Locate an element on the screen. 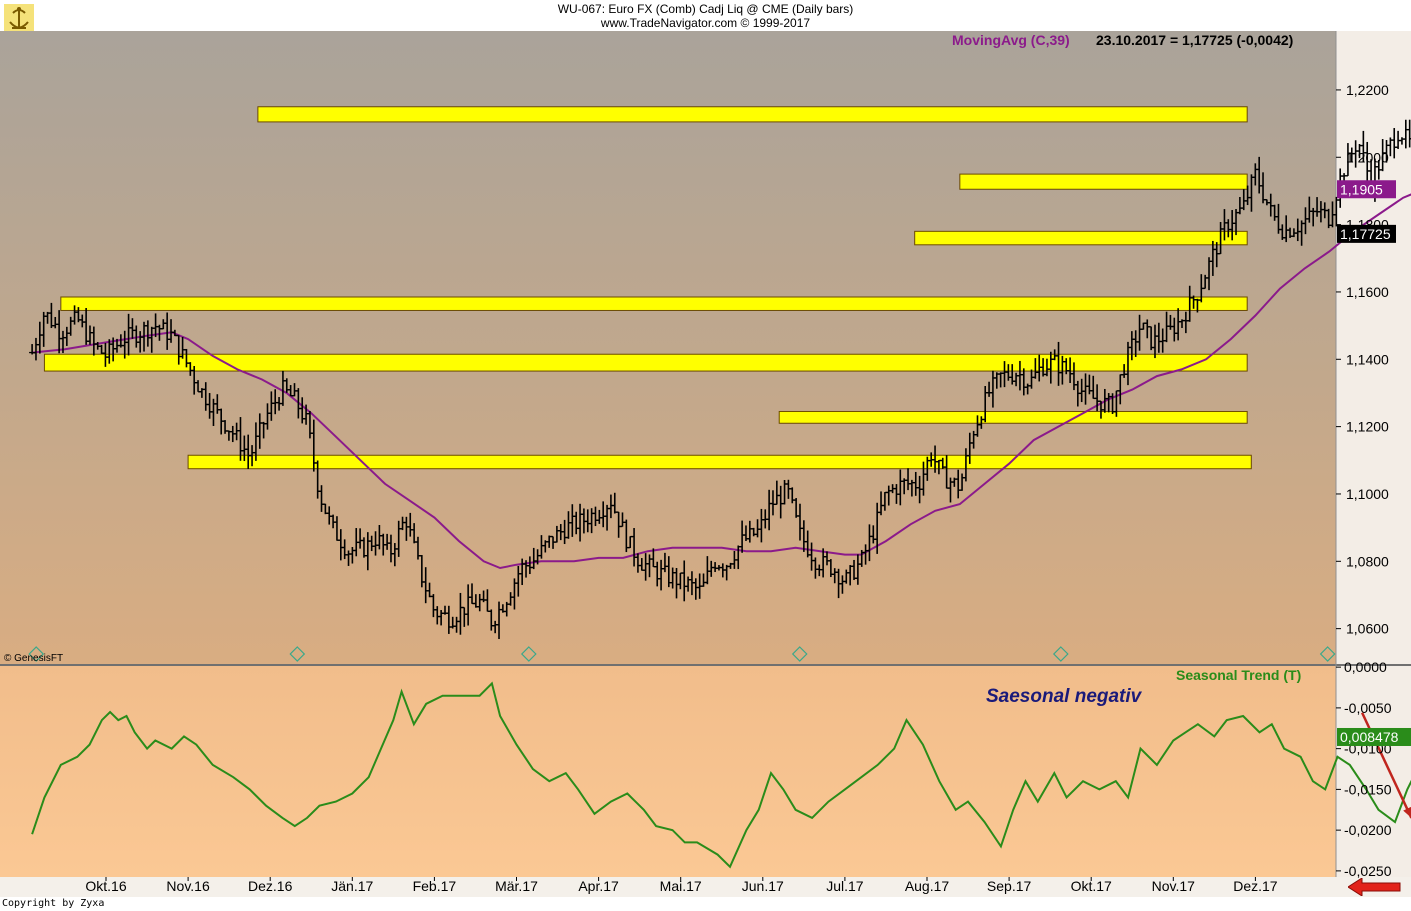  date-axis-label: Jul.17 is located at coordinates (845, 886).